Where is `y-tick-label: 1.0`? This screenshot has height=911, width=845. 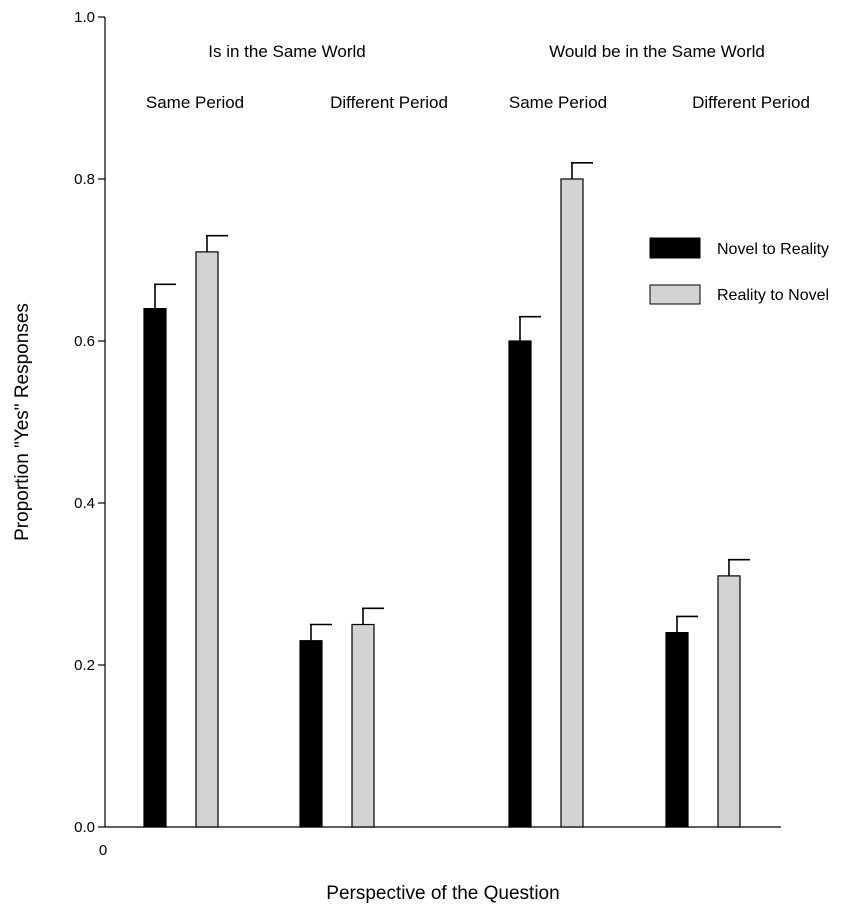
y-tick-label: 1.0 is located at coordinates (84, 17).